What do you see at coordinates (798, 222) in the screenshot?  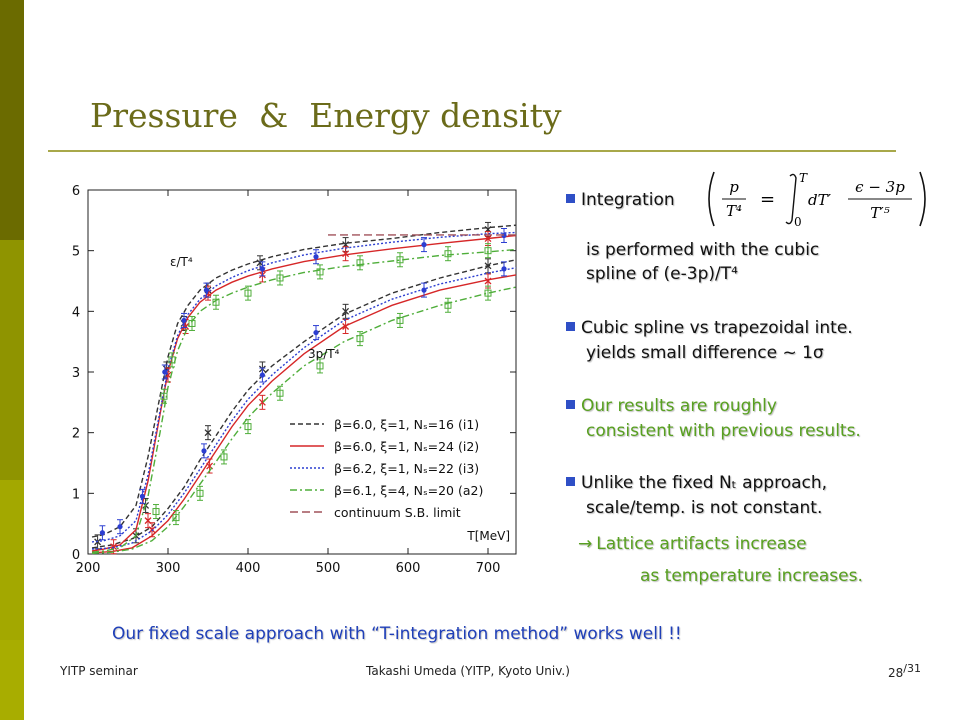 I see `formula-lower-limit: 0` at bounding box center [798, 222].